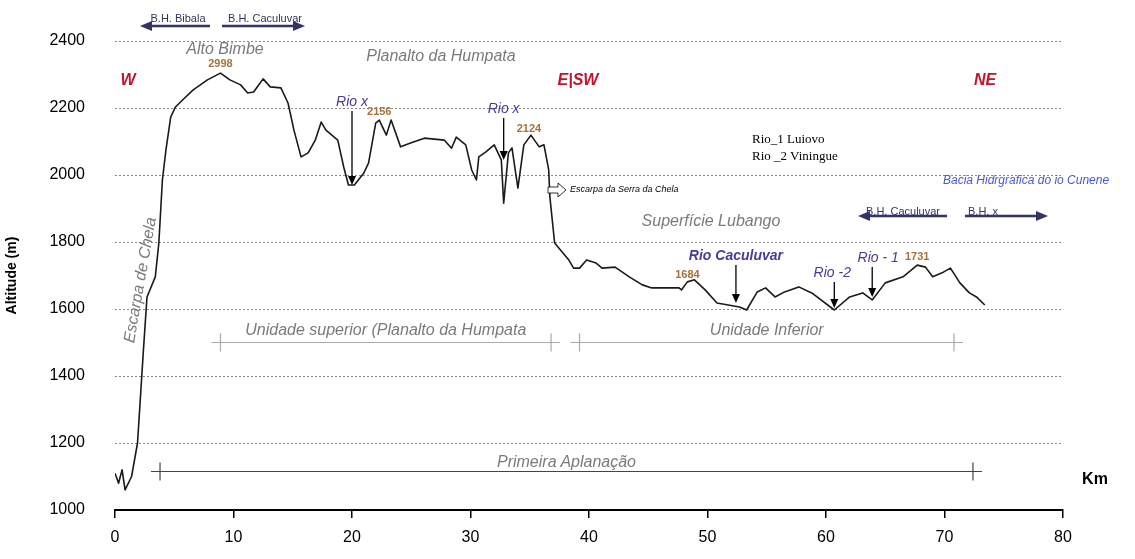  What do you see at coordinates (67, 509) in the screenshot?
I see `y-tick-label: 1000` at bounding box center [67, 509].